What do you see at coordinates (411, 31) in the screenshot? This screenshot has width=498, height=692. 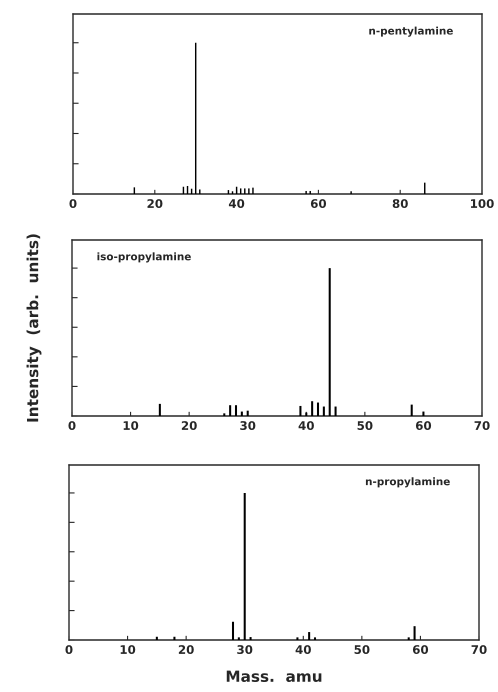 I see `chart-title: n-pentylamine` at bounding box center [411, 31].